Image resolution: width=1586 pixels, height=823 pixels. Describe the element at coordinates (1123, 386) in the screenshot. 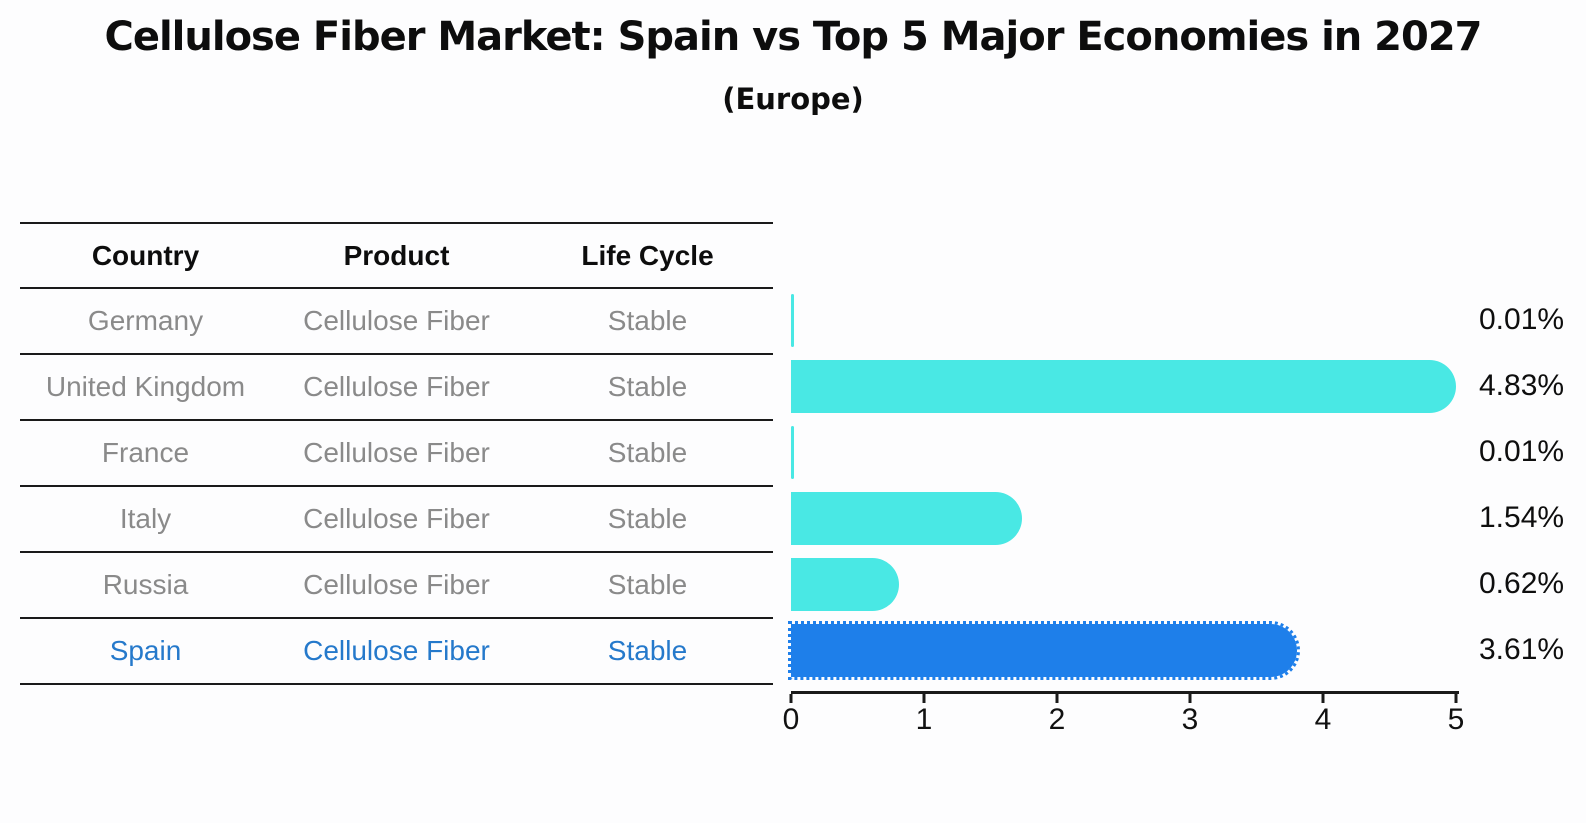

I see `bar-united-kingdom` at that location.